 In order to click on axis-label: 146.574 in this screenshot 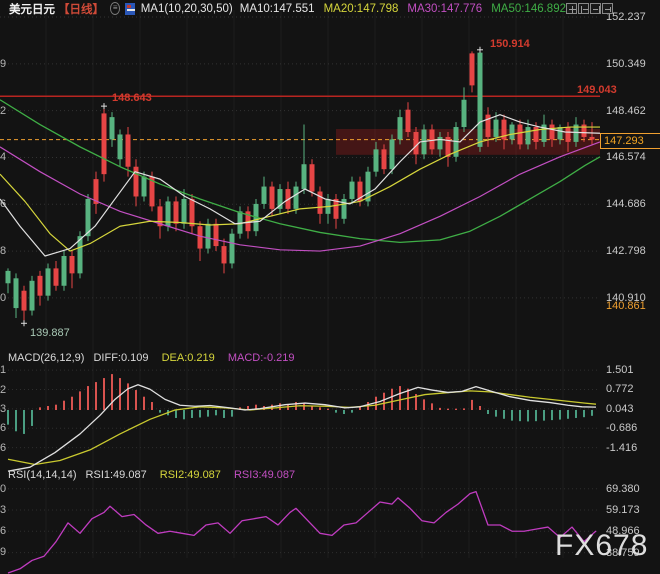, I will do `click(626, 157)`.